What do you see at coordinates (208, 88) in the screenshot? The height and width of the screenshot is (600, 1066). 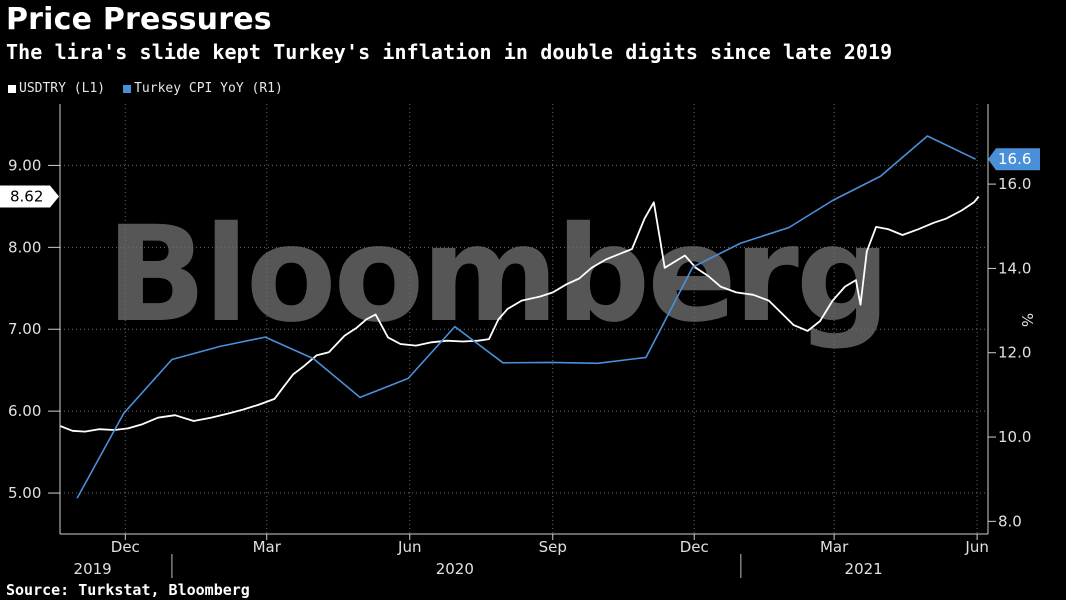 I see `legend-label-cpi: Turkey CPI YoY (R1)` at bounding box center [208, 88].